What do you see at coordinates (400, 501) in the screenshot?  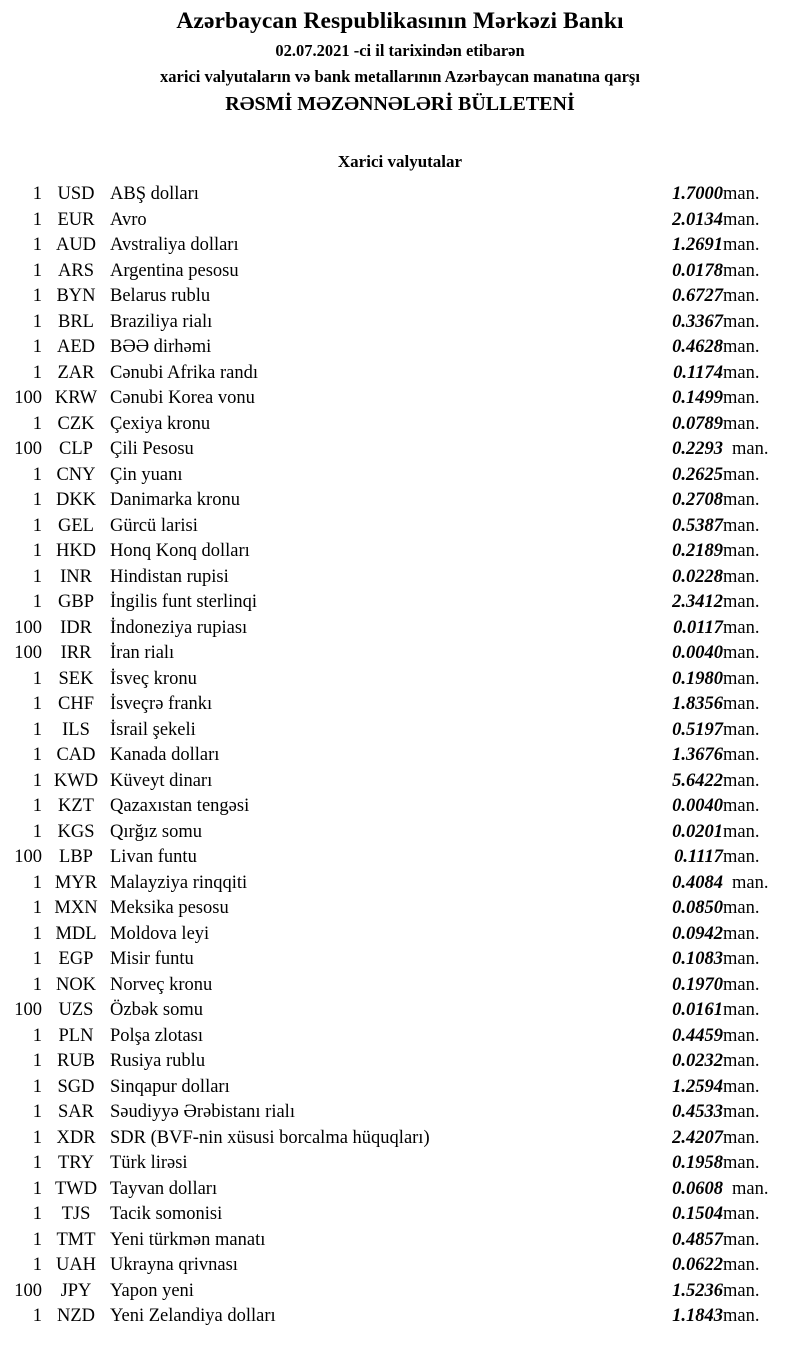 I see `currency-rate-row: 1 DKK Danimarka kronu 0.2708 man.` at bounding box center [400, 501].